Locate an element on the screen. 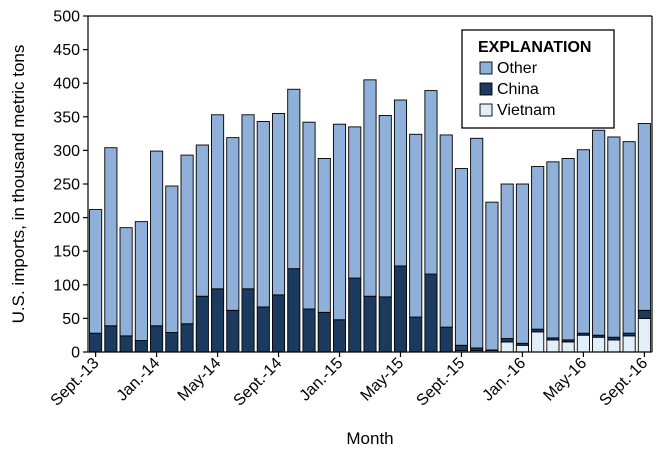 The height and width of the screenshot is (451, 659). legend-title: EXPLANATION is located at coordinates (534, 47).